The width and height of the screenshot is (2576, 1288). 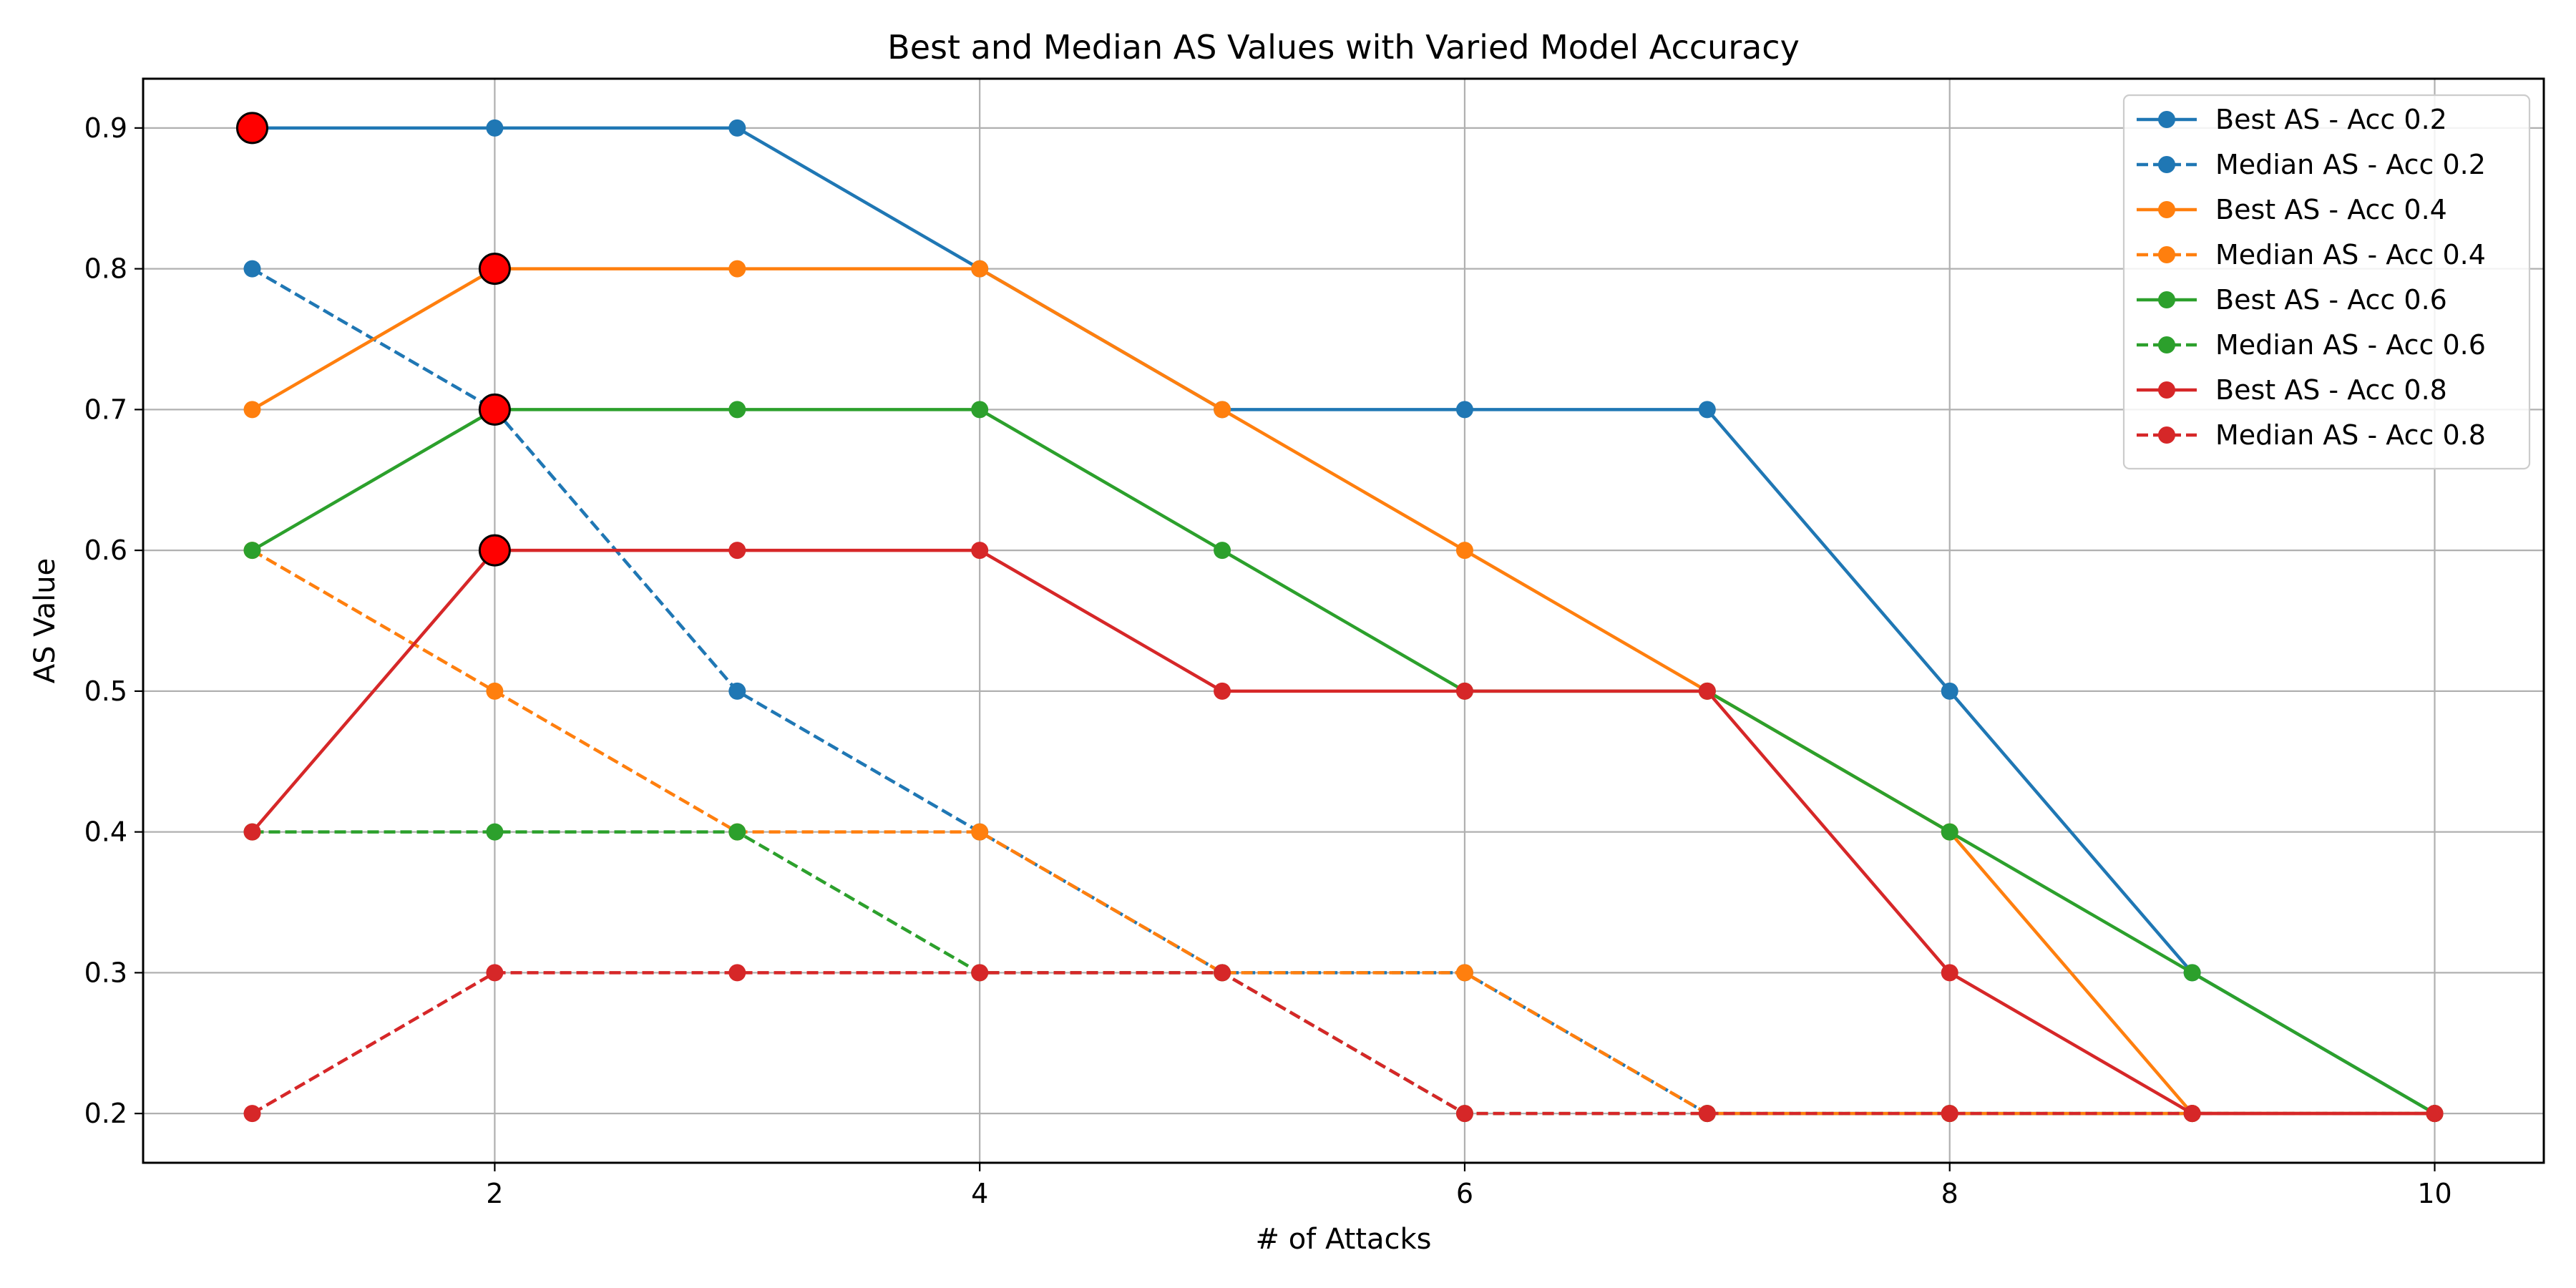 I want to click on legend-label: Median AS - Acc 0.4, so click(x=2350, y=254).